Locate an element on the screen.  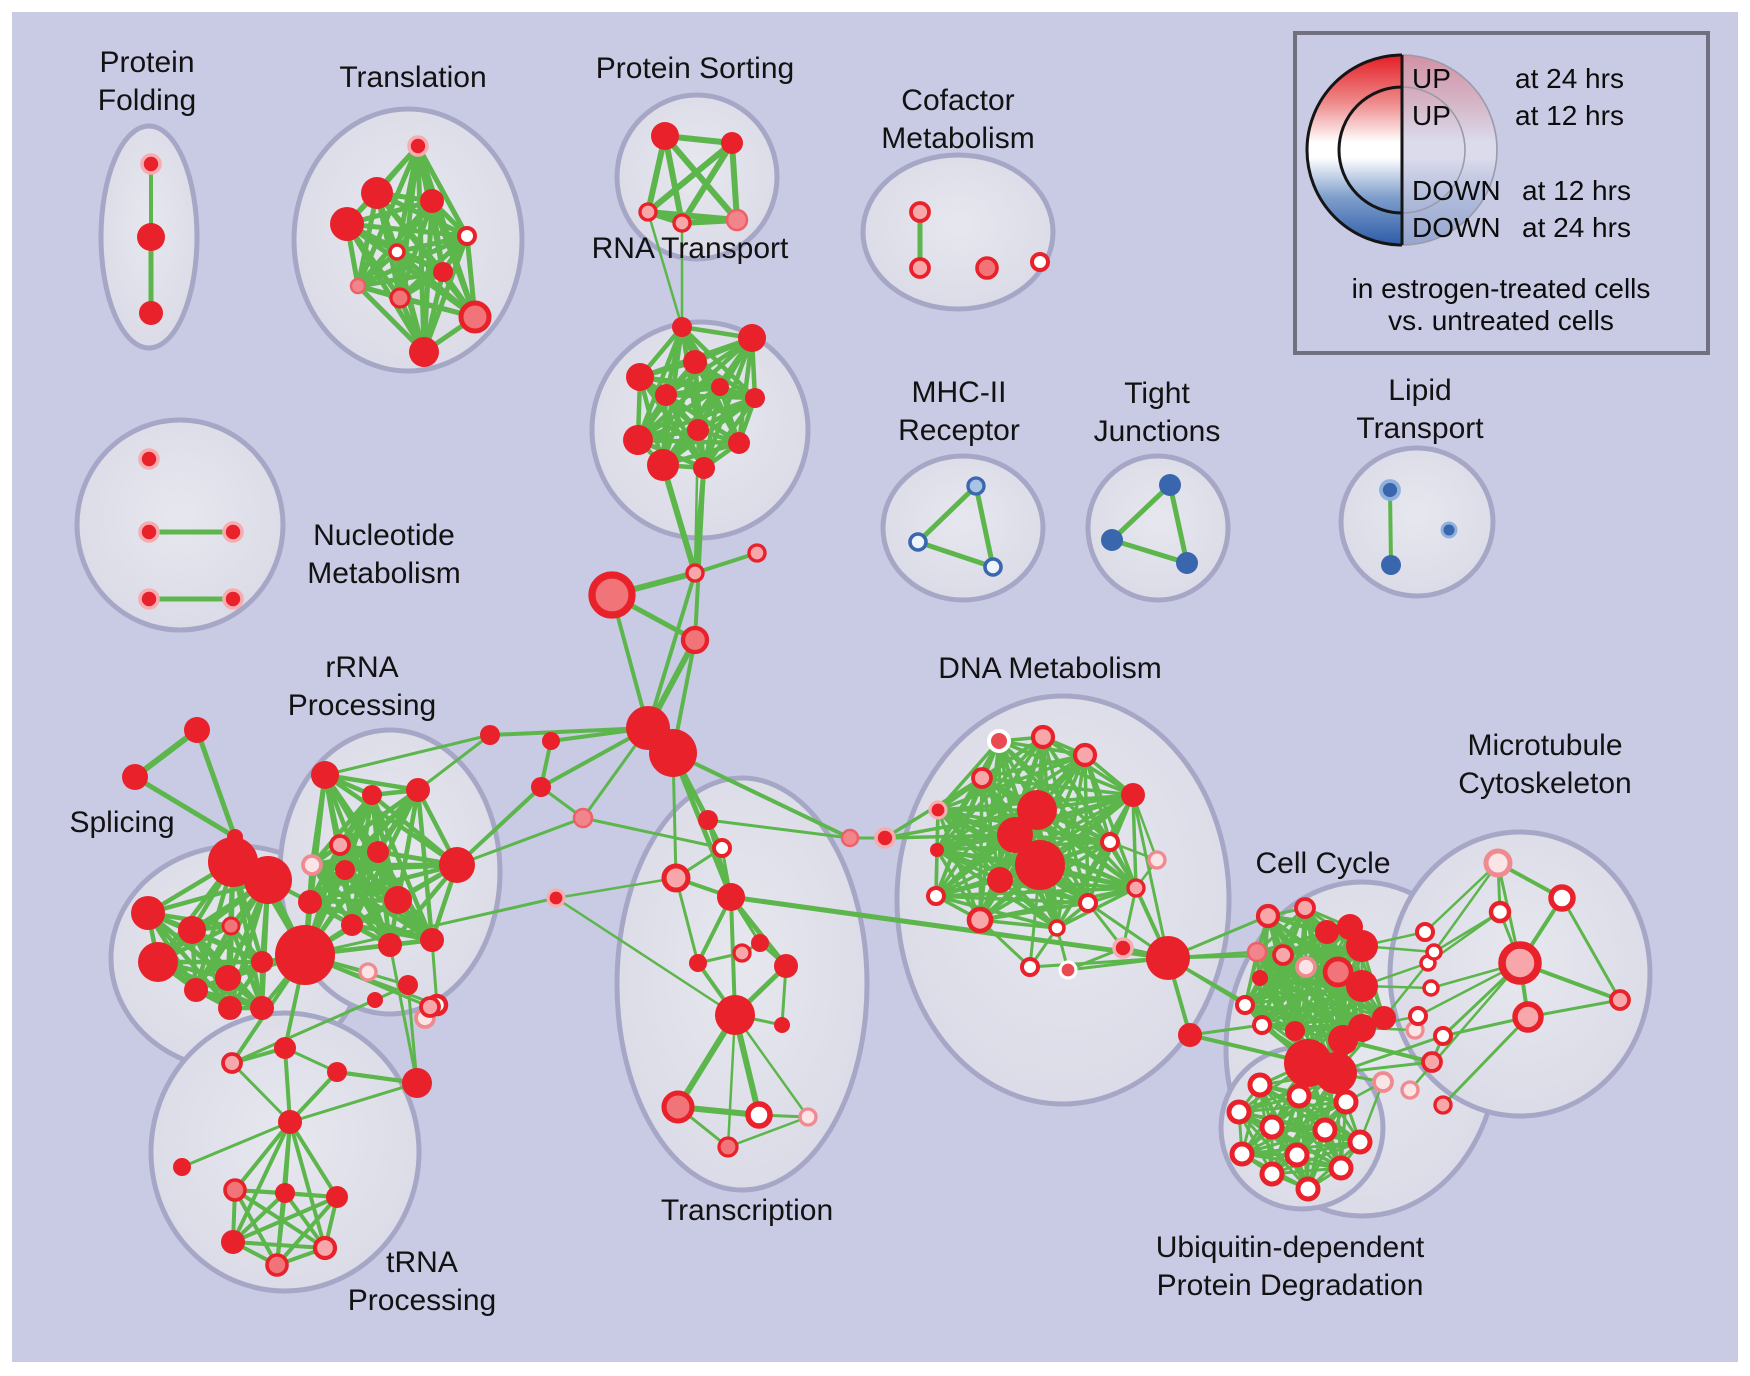
cluster-ellipse-transcription is located at coordinates (742, 984).